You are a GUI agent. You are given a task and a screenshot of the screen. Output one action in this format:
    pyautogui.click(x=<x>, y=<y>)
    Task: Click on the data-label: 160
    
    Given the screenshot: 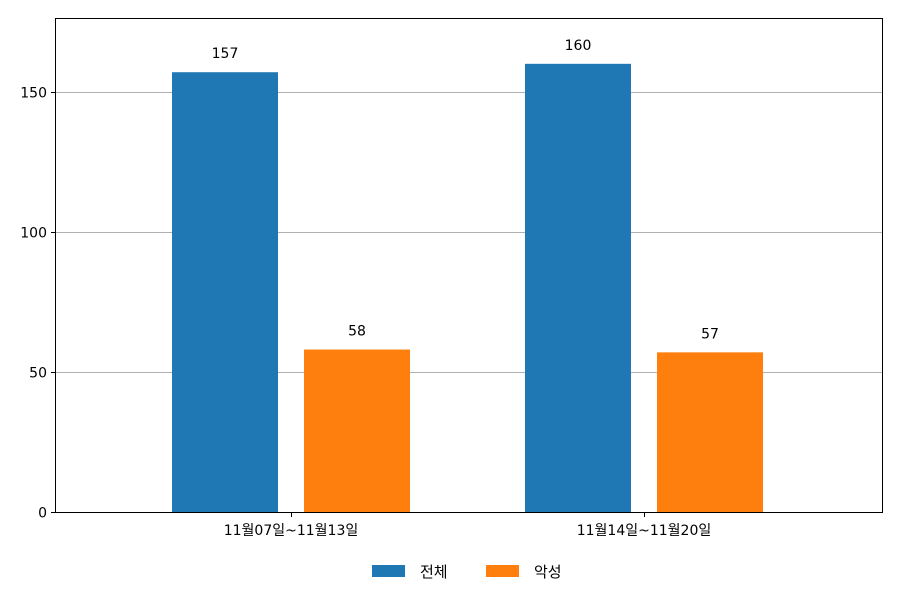 What is the action you would take?
    pyautogui.click(x=578, y=46)
    